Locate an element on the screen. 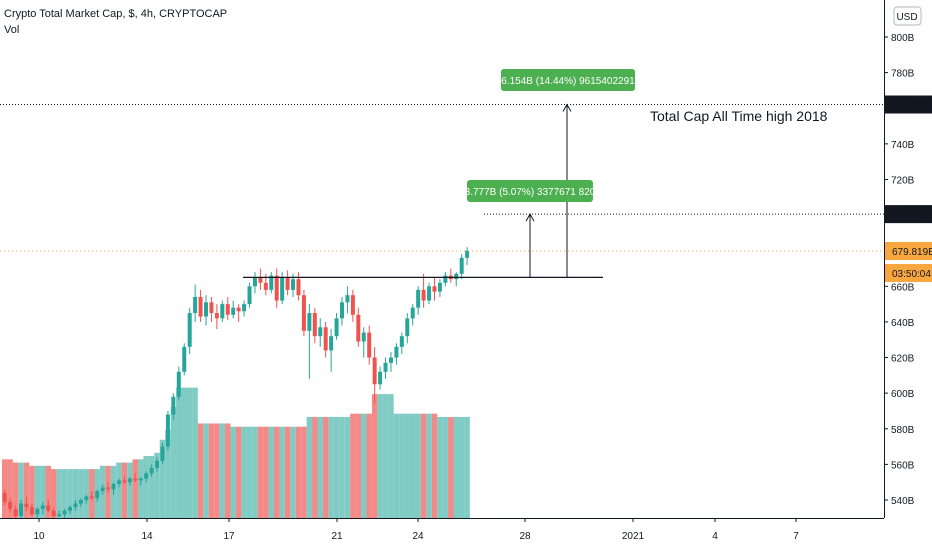 The width and height of the screenshot is (932, 550). price-tick-label: 800B is located at coordinates (903, 38).